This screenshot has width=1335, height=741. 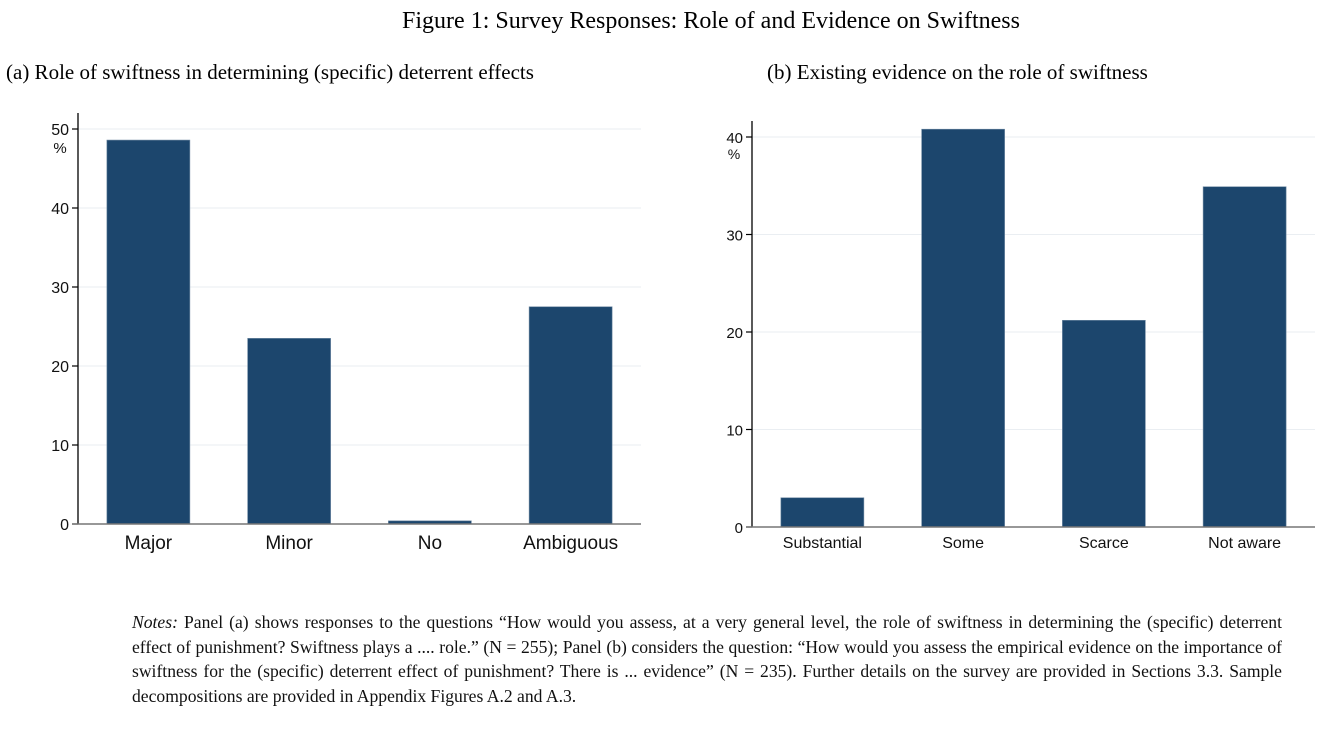 What do you see at coordinates (734, 154) in the screenshot?
I see `panel-b-ylabel: %` at bounding box center [734, 154].